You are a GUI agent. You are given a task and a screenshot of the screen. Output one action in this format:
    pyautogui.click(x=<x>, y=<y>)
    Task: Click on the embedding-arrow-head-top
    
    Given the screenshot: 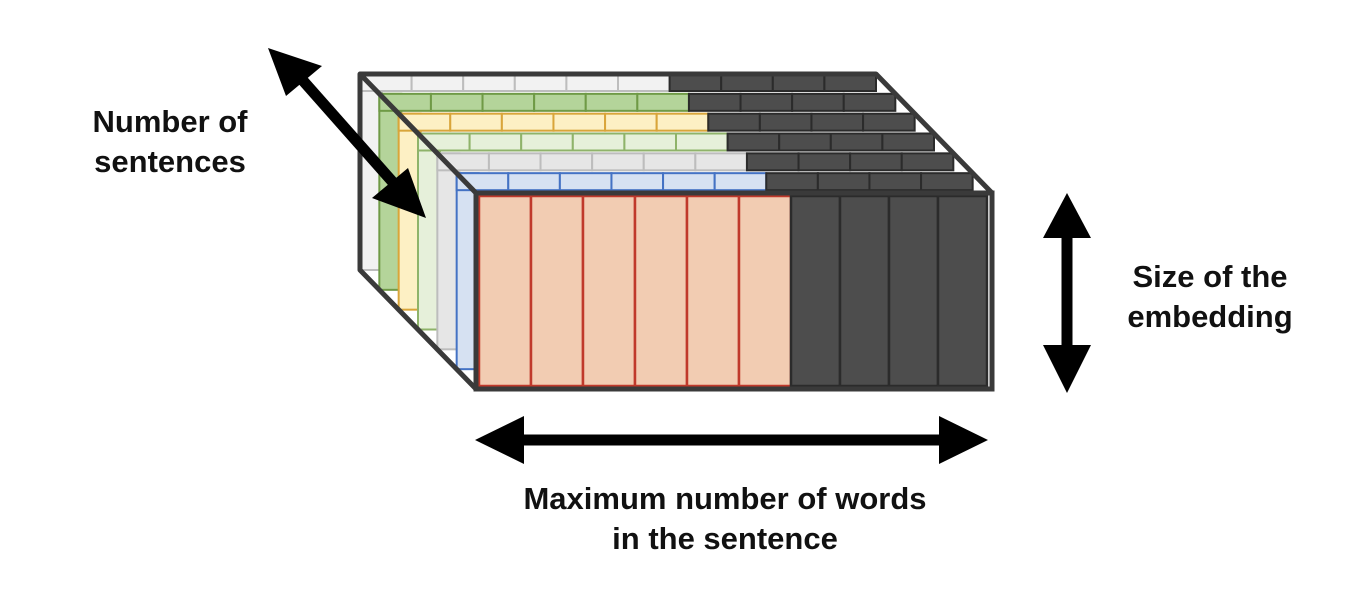 What is the action you would take?
    pyautogui.click(x=1067, y=215)
    